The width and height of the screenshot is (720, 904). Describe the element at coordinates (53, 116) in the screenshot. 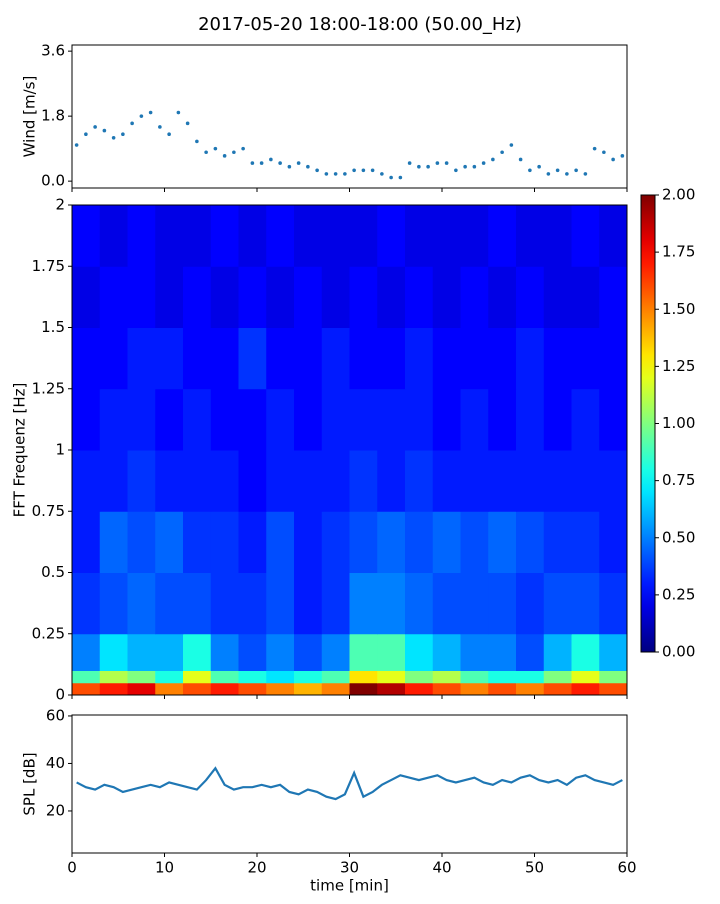

I see `y-tick-label: 1.8` at that location.